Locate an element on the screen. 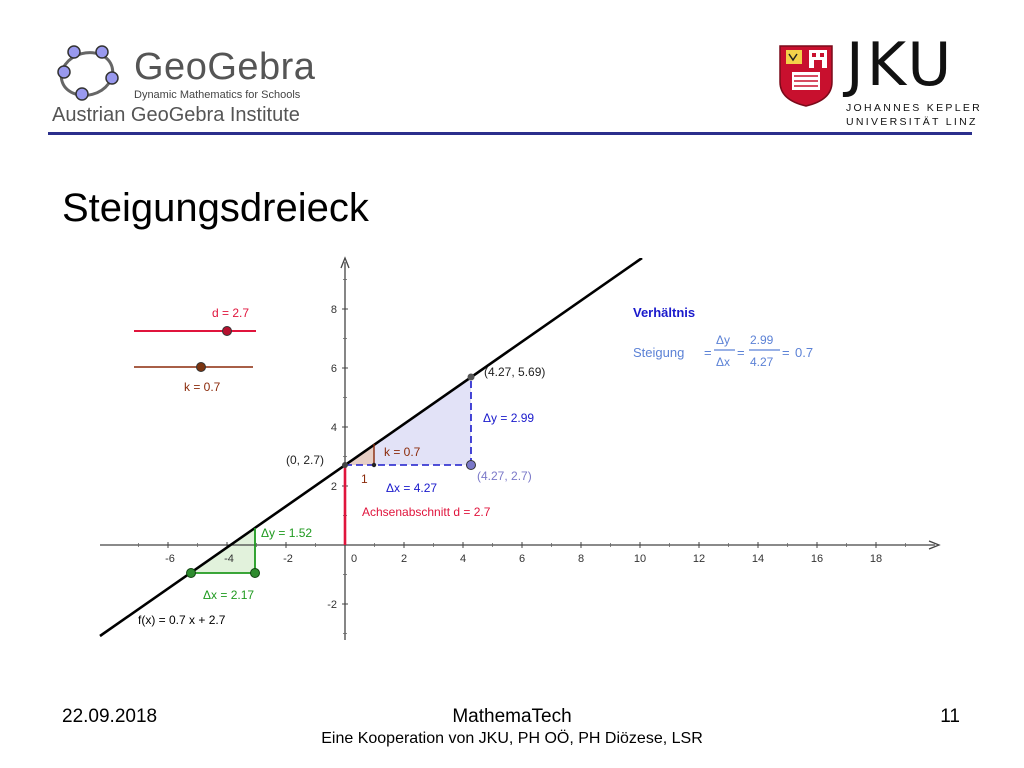 This screenshot has width=1024, height=768. ratio-heading: Verhältnis is located at coordinates (664, 312).